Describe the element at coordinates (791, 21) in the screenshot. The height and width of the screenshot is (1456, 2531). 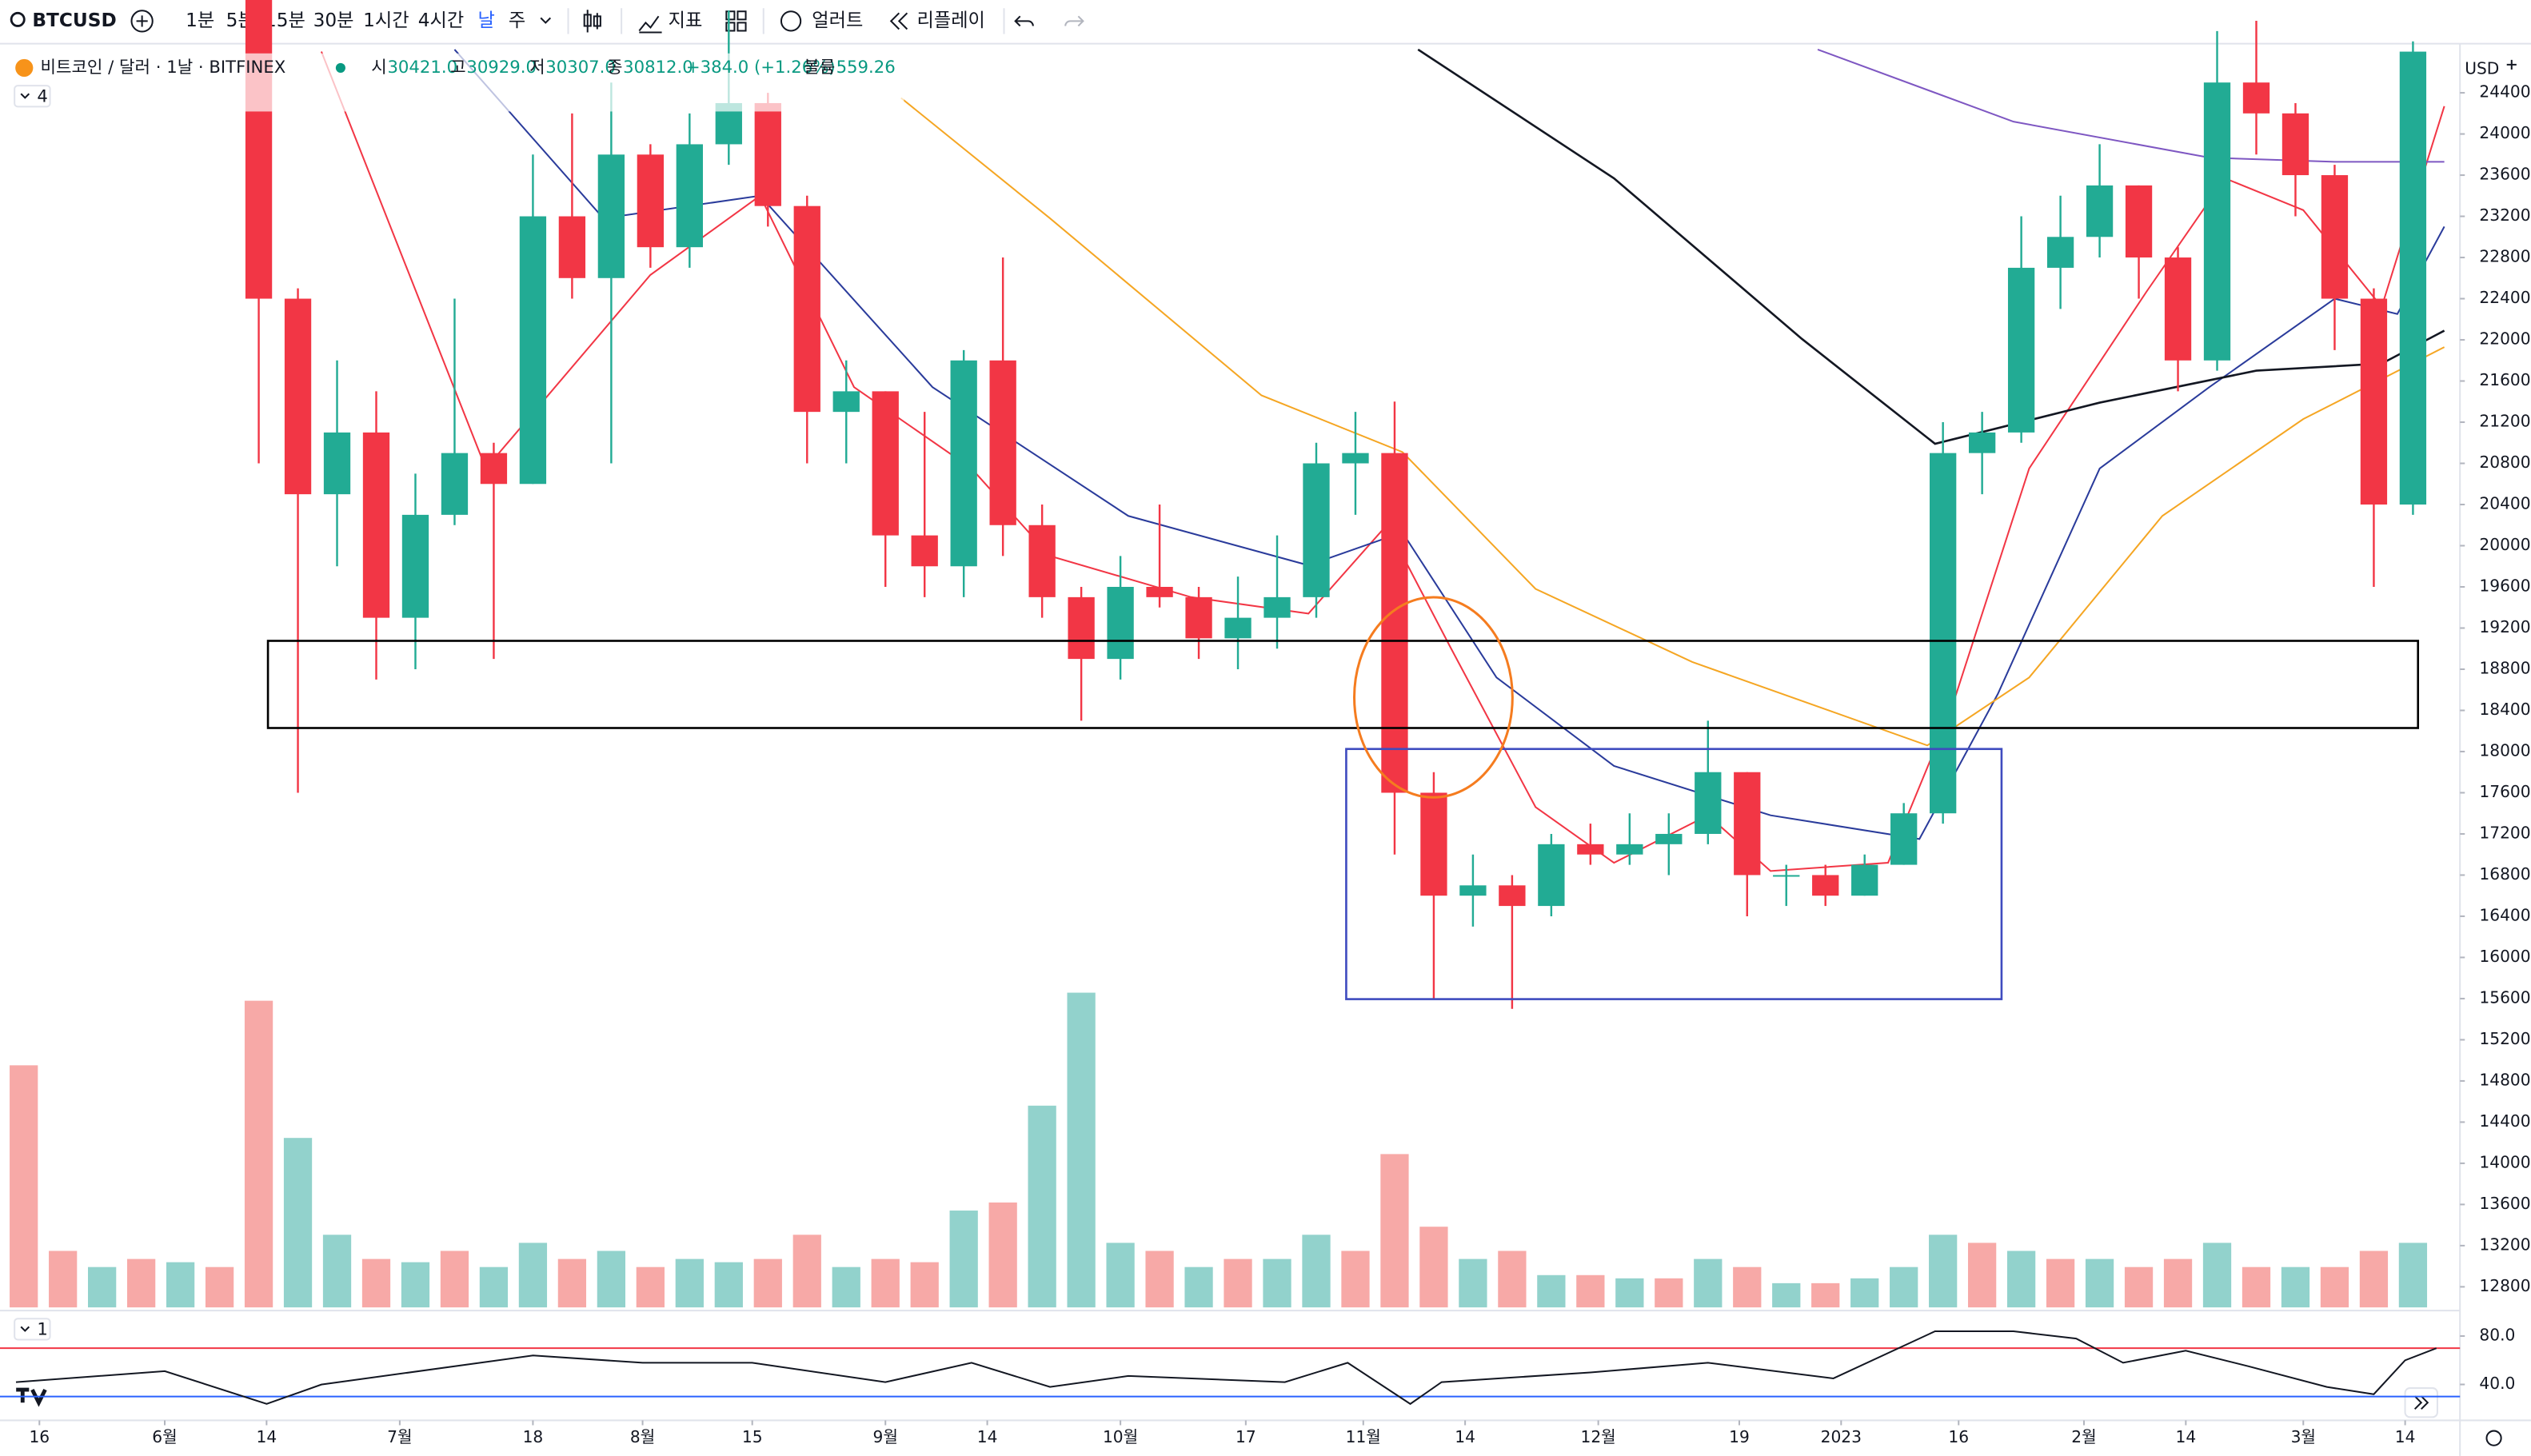
I see `alert-icon` at that location.